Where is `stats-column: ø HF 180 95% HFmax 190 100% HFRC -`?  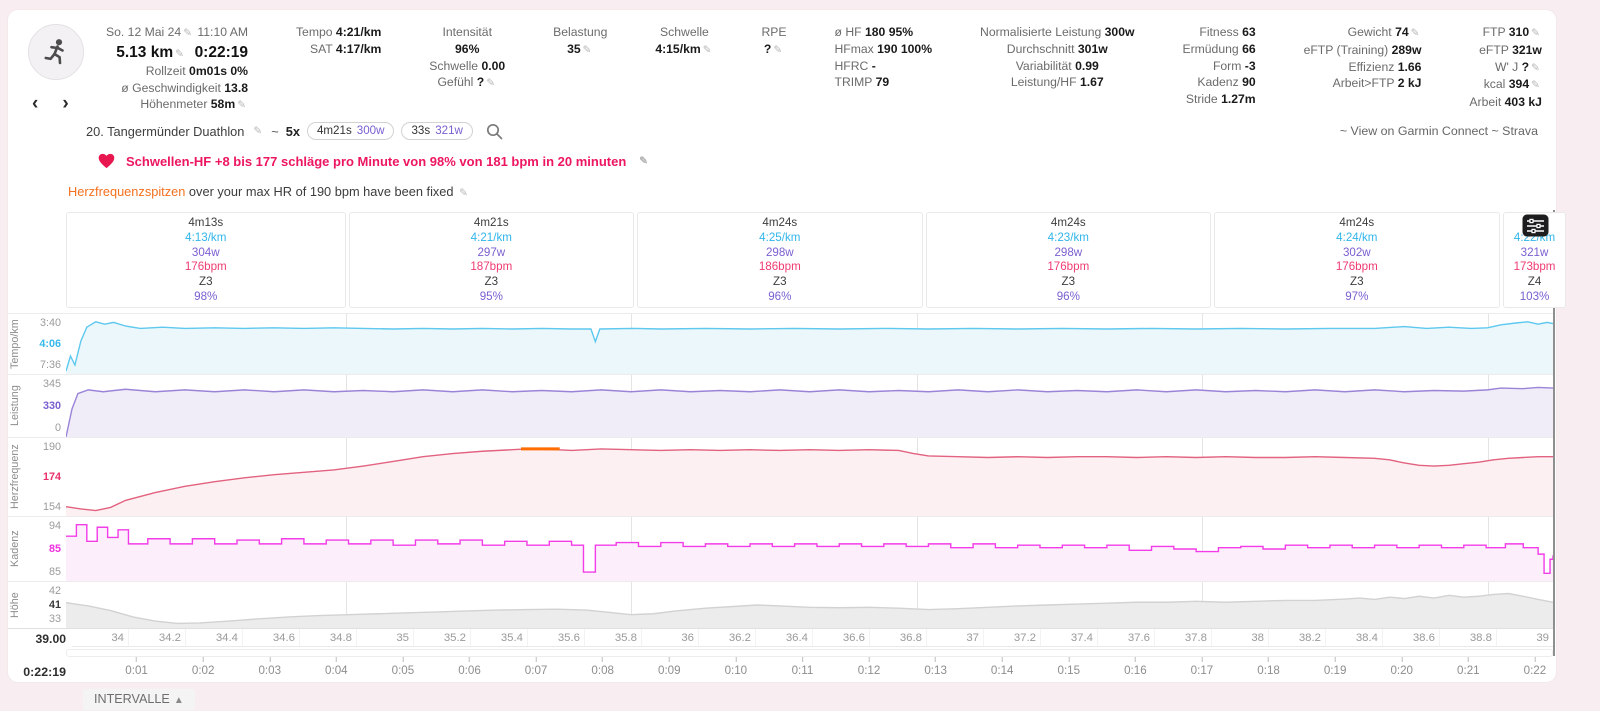 stats-column: ø HF 180 95% HFmax 190 100% HFRC - is located at coordinates (884, 69).